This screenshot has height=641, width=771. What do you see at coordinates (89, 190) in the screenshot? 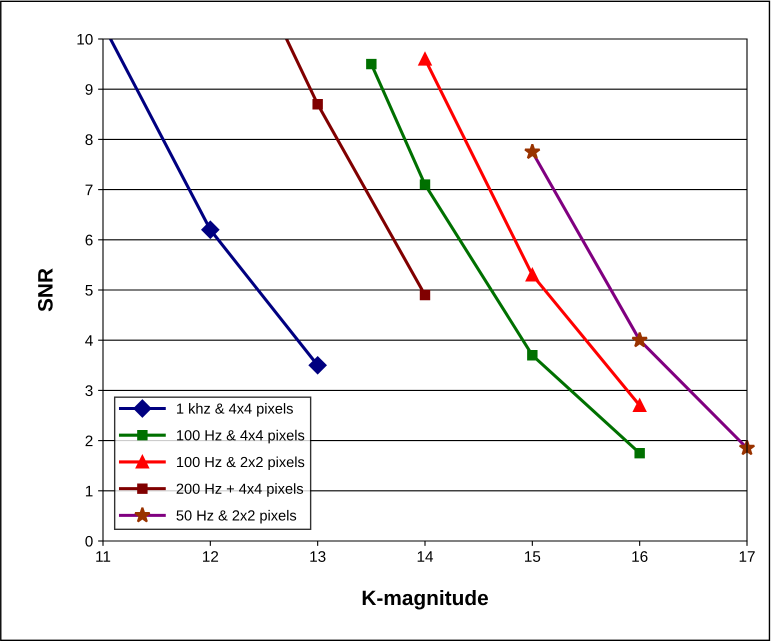
I see `y-tick-label: 7` at bounding box center [89, 190].